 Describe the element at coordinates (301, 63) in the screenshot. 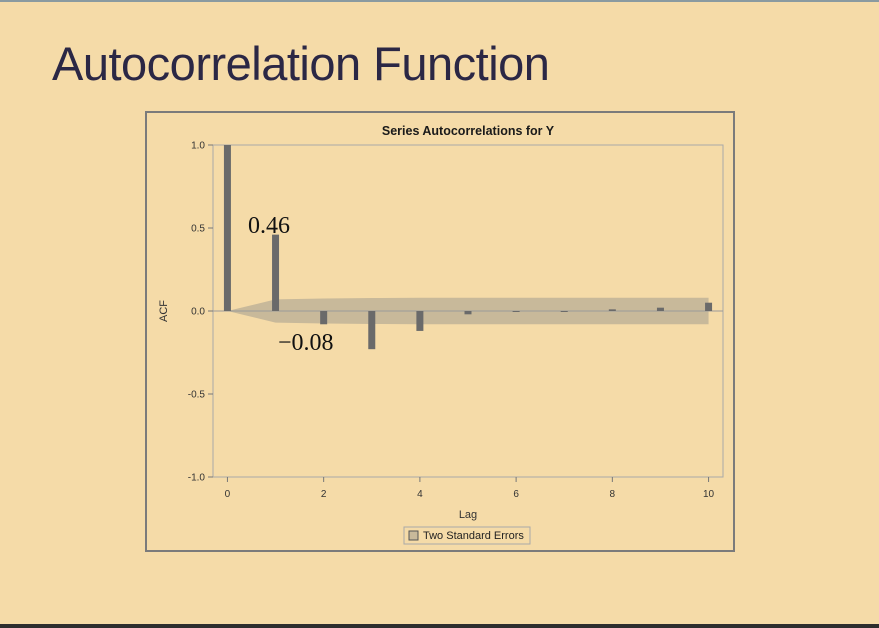

I see `slide-title: Autocorrelation Function` at that location.